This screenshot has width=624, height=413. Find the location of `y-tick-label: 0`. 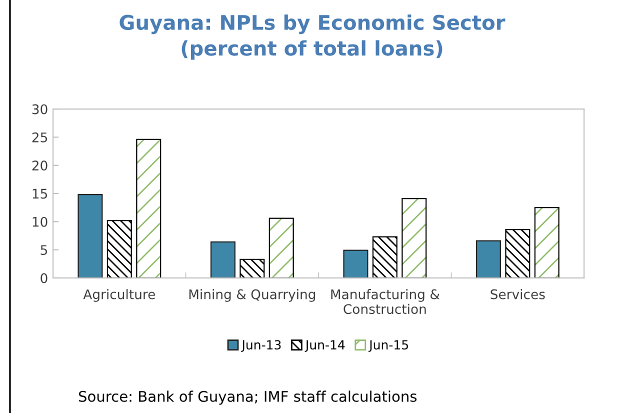

y-tick-label: 0 is located at coordinates (44, 278).